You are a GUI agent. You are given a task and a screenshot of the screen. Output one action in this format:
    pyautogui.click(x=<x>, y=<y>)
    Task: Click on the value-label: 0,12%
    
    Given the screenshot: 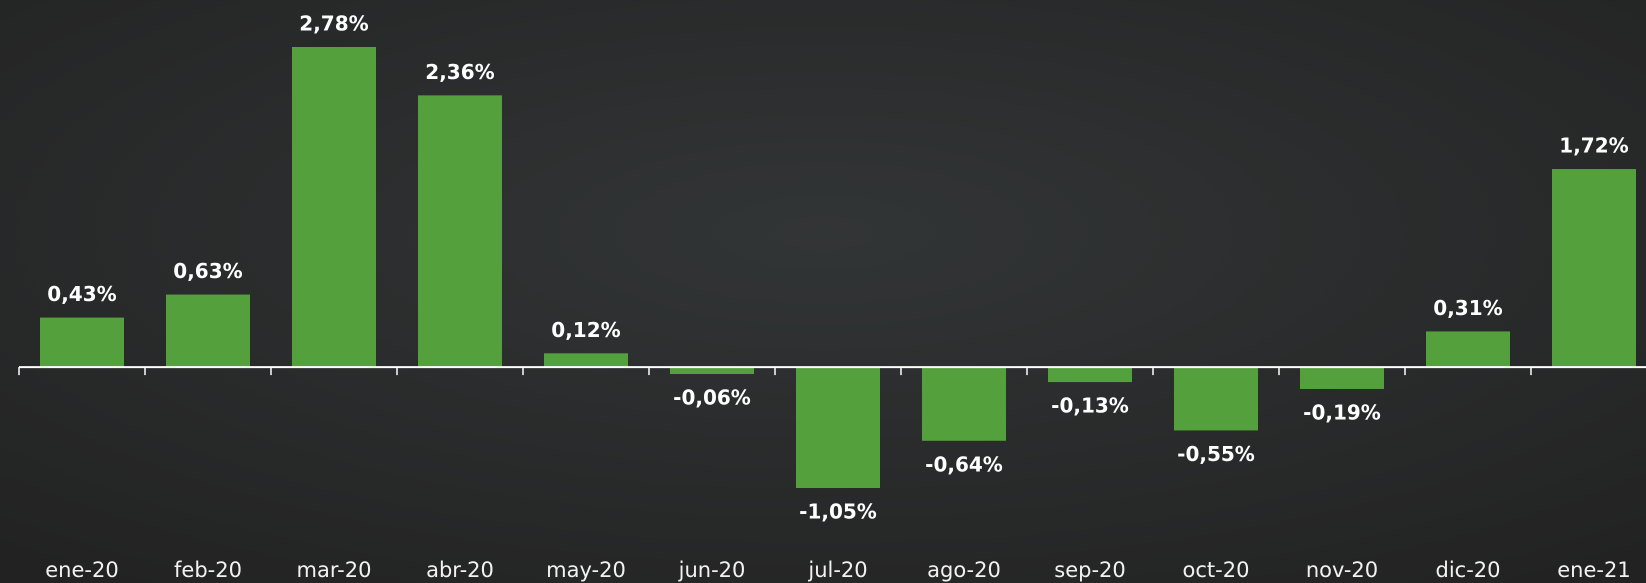 What is the action you would take?
    pyautogui.click(x=585, y=330)
    